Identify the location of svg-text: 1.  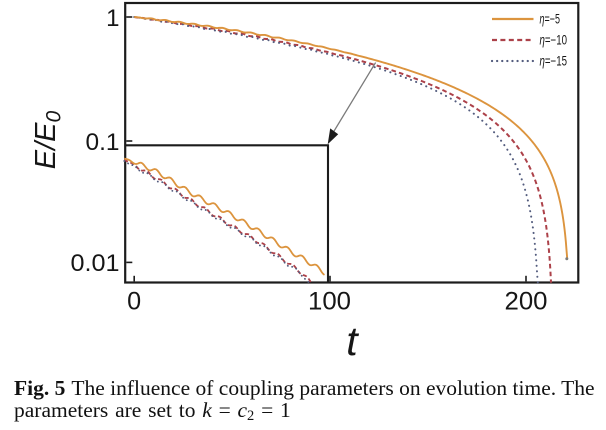
(112, 18).